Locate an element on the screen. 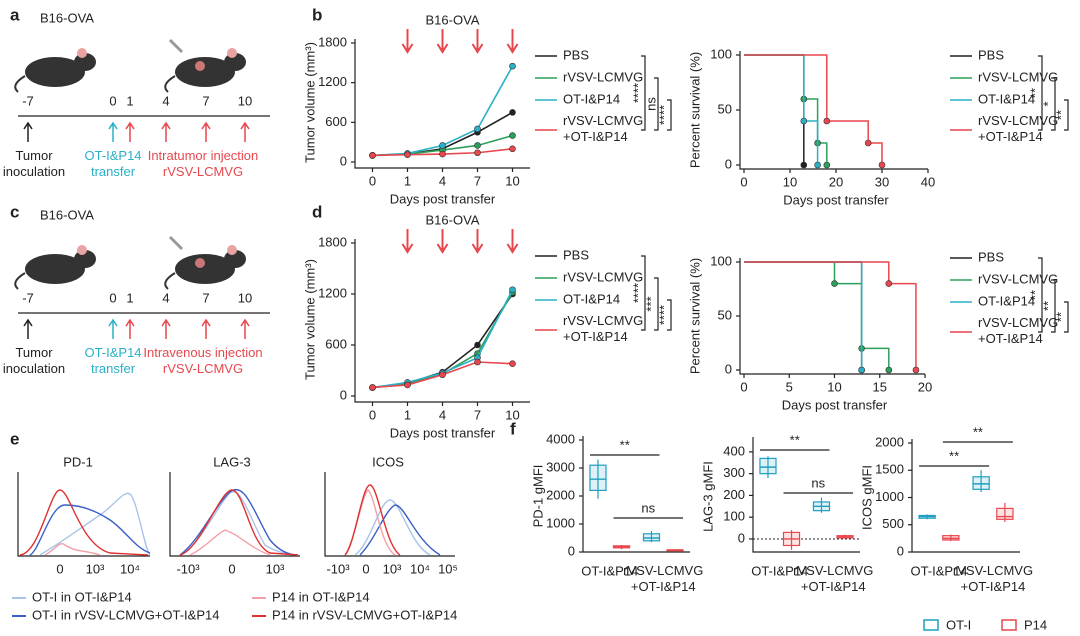 The width and height of the screenshot is (1080, 636). y-axis-label: Tumor volume (mm³) is located at coordinates (309, 102).